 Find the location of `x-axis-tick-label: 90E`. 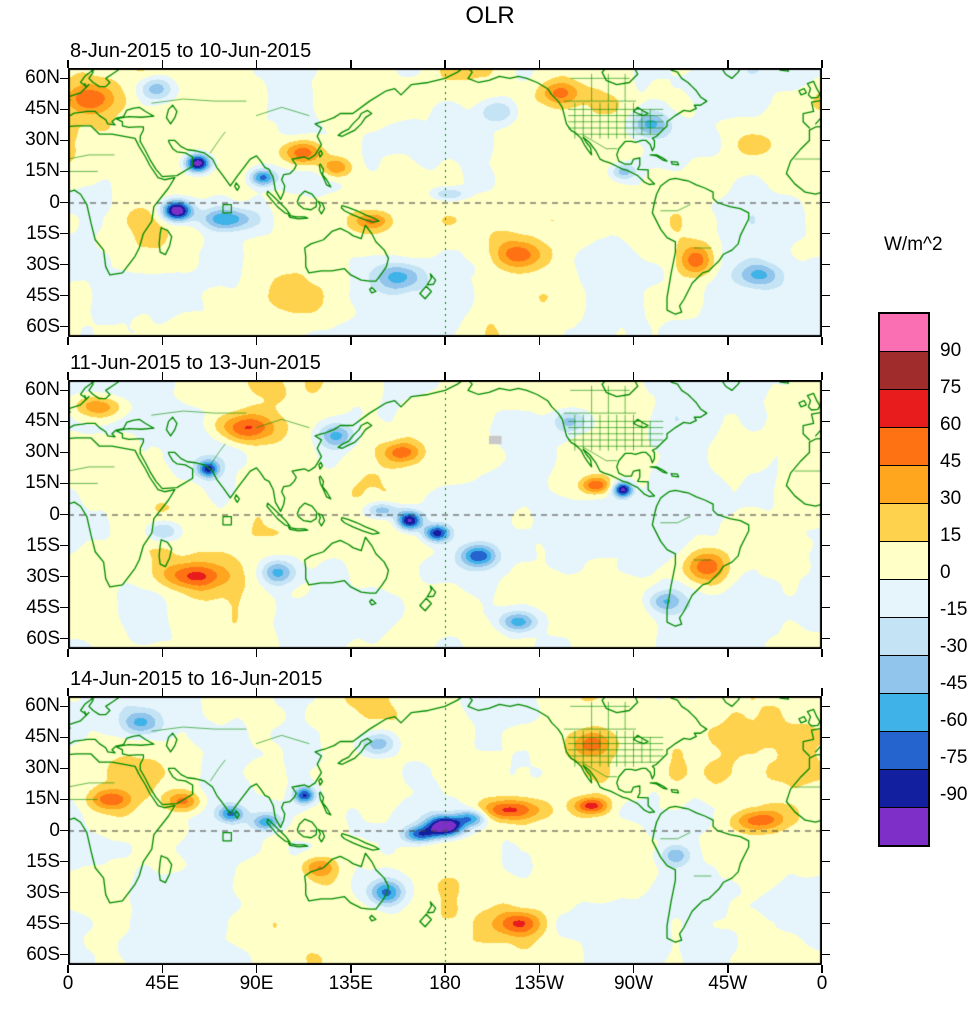

x-axis-tick-label: 90E is located at coordinates (256, 983).